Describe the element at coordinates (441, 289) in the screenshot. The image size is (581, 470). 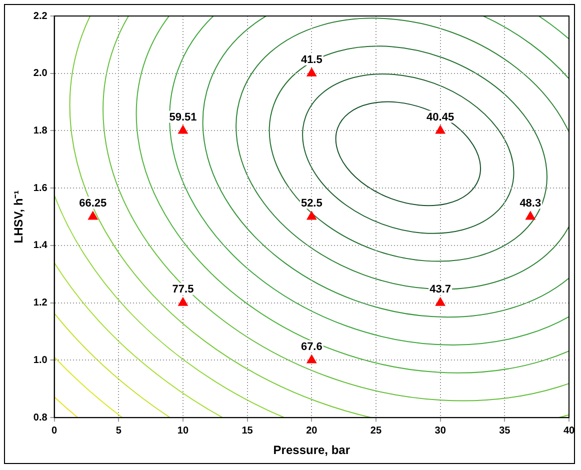
I see `annotation: 43.7` at that location.